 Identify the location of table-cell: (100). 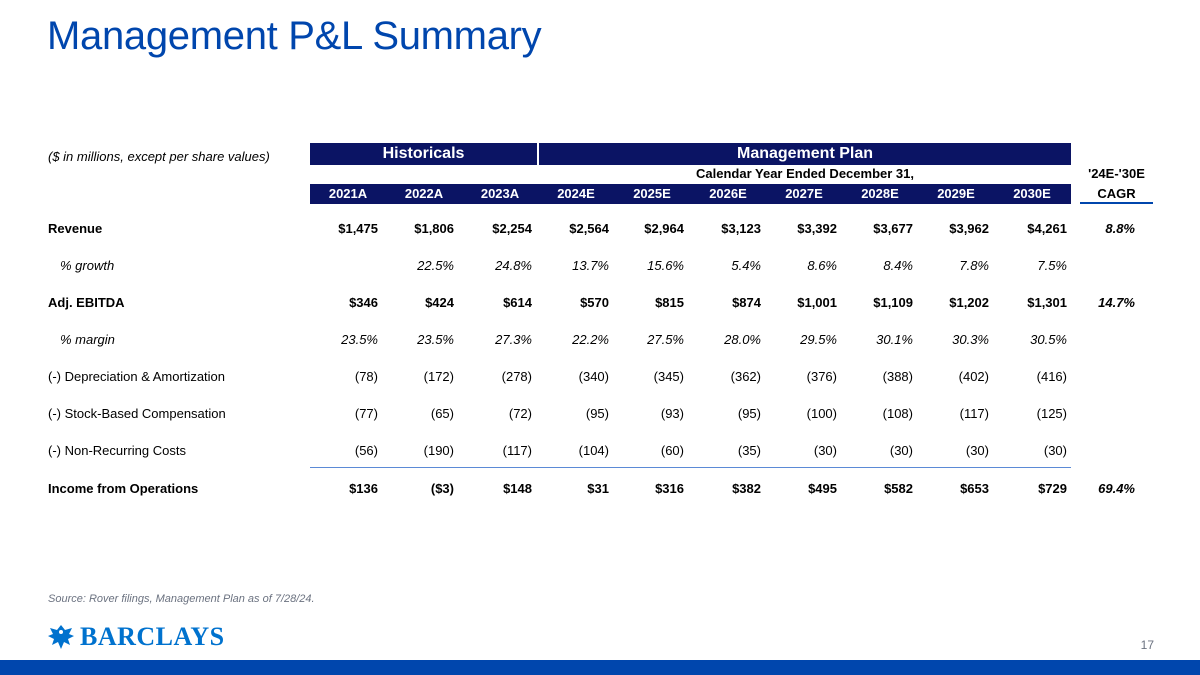
(821, 413).